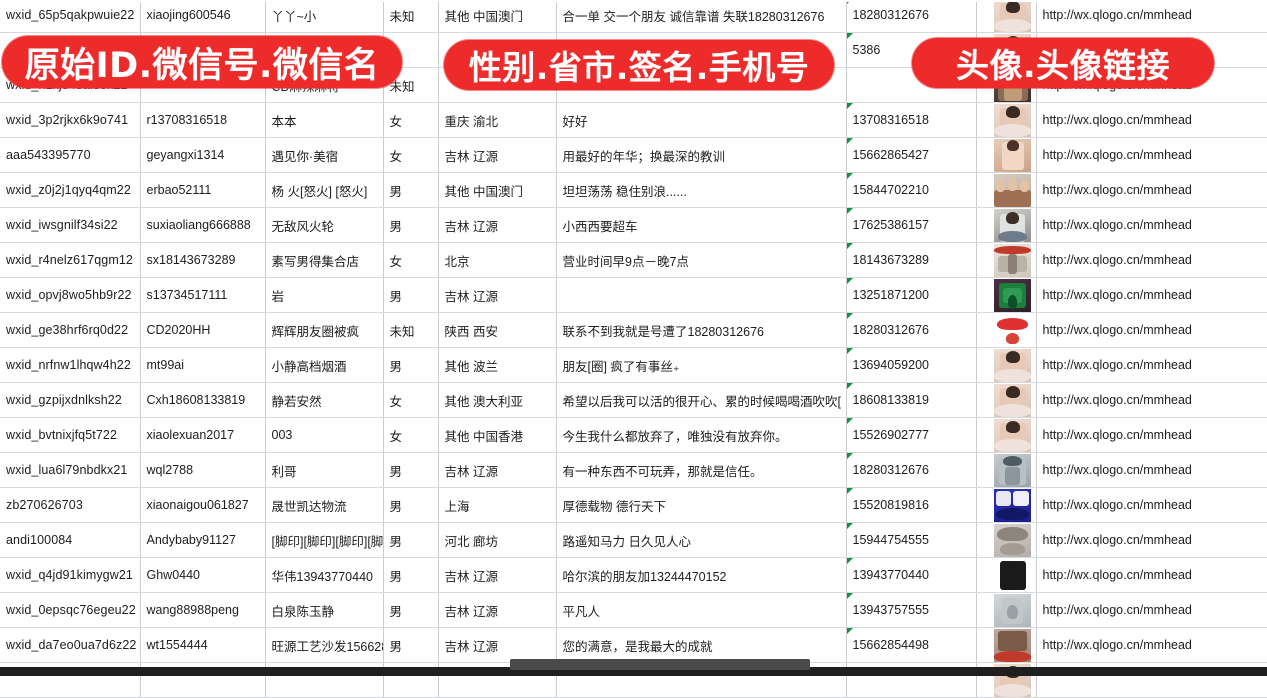 Image resolution: width=1267 pixels, height=698 pixels. What do you see at coordinates (497, 540) in the screenshot?
I see `cell-province-city: 河北 廊坊` at bounding box center [497, 540].